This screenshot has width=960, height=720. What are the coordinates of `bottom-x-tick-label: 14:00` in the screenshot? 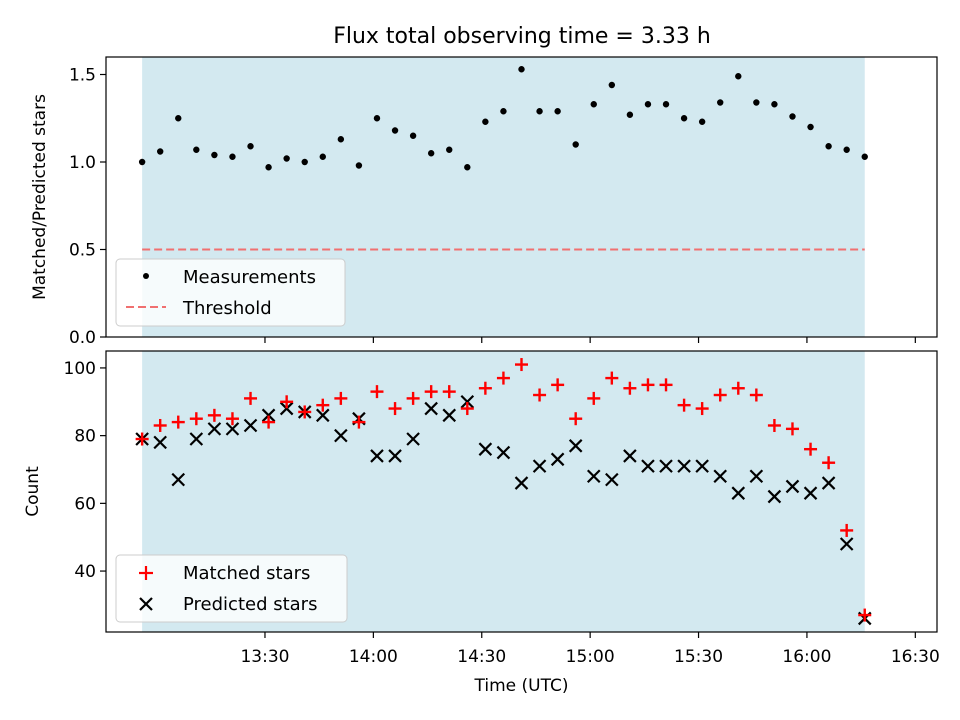 It's located at (373, 657).